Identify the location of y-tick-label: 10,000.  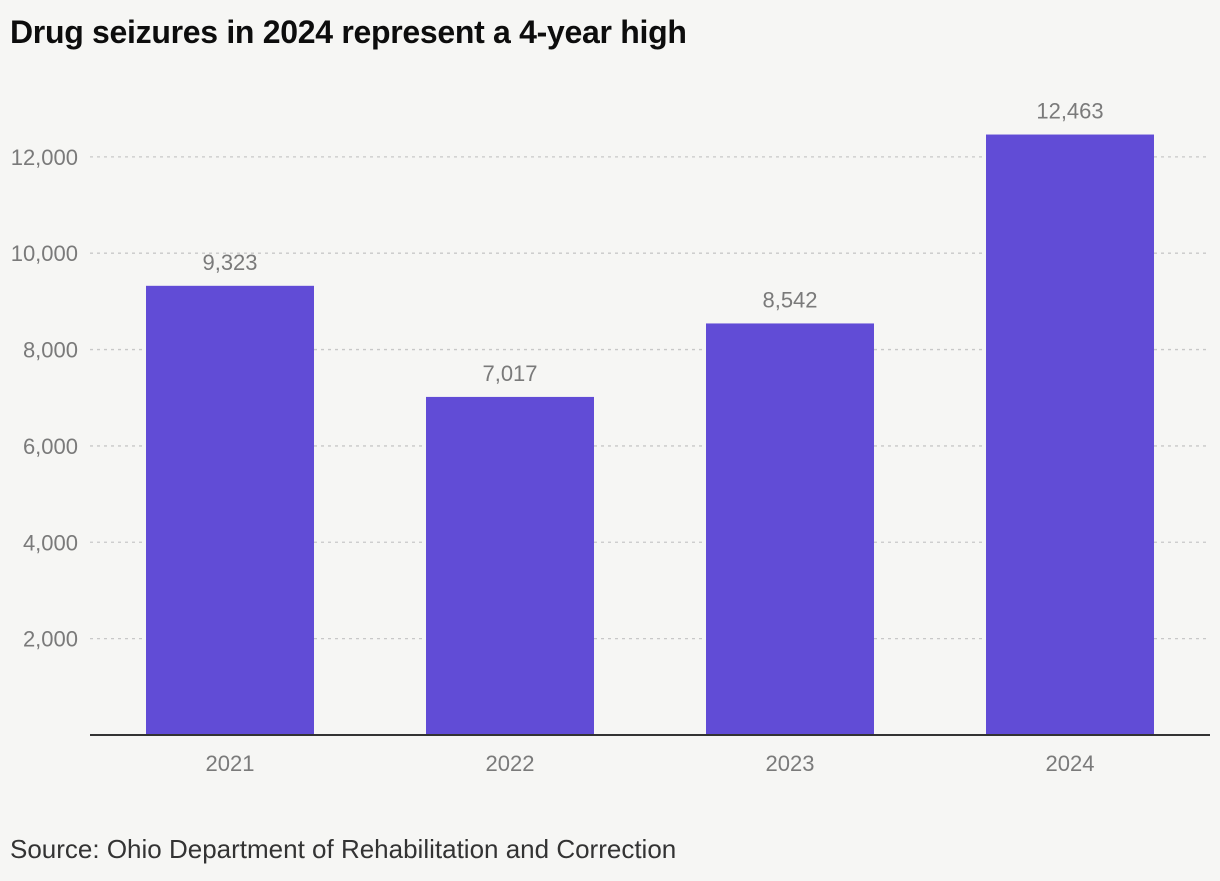
(44, 253).